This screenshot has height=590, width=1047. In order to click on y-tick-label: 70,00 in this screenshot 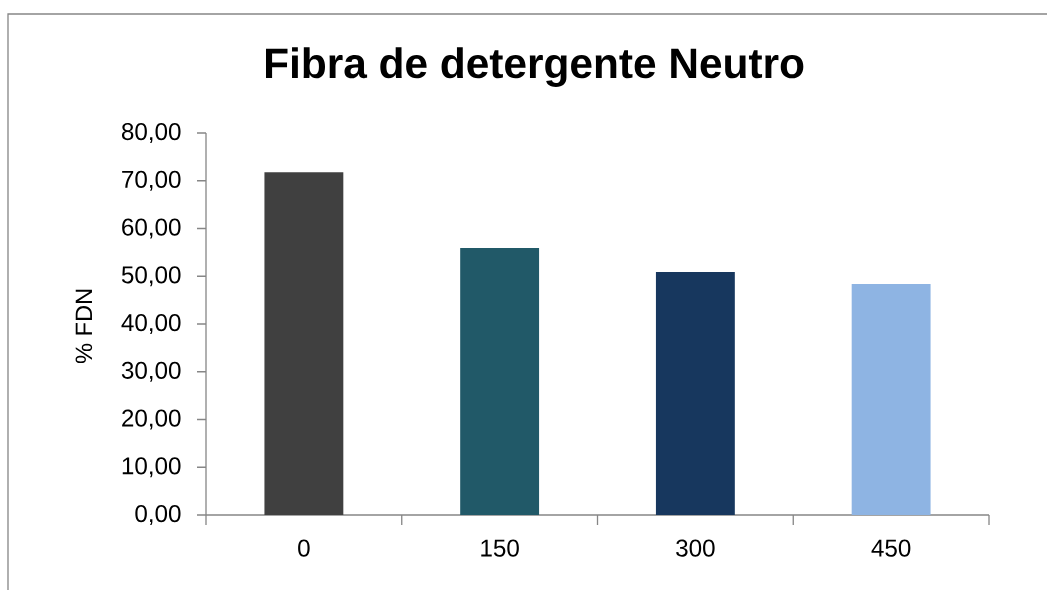, I will do `click(151, 180)`.